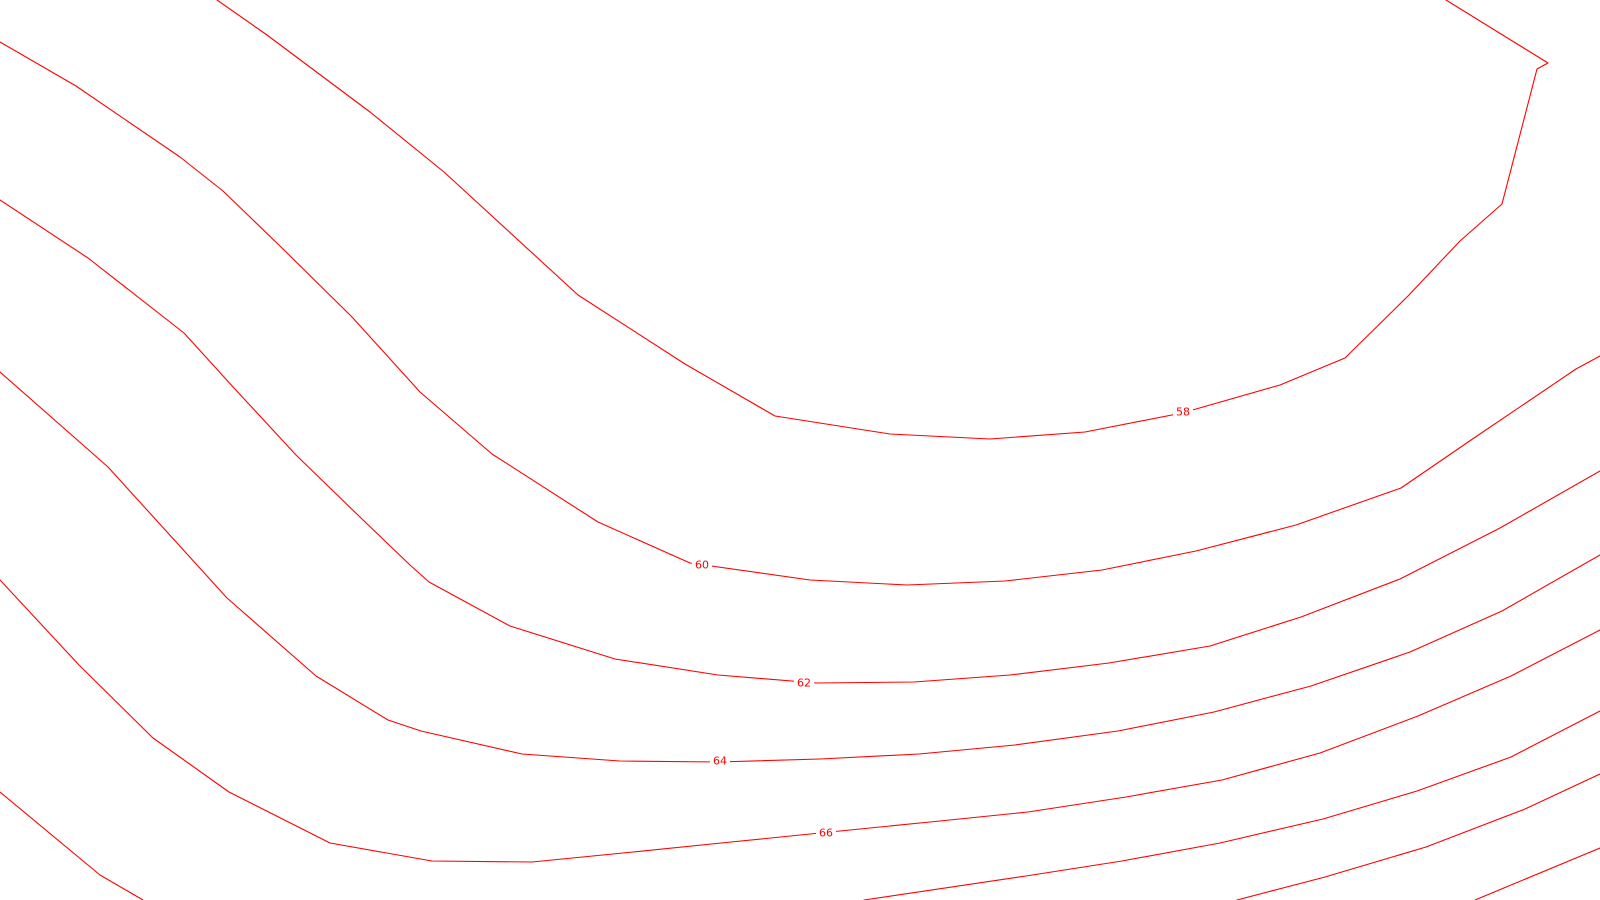  I want to click on contour-label-58: 58, so click(1183, 412).